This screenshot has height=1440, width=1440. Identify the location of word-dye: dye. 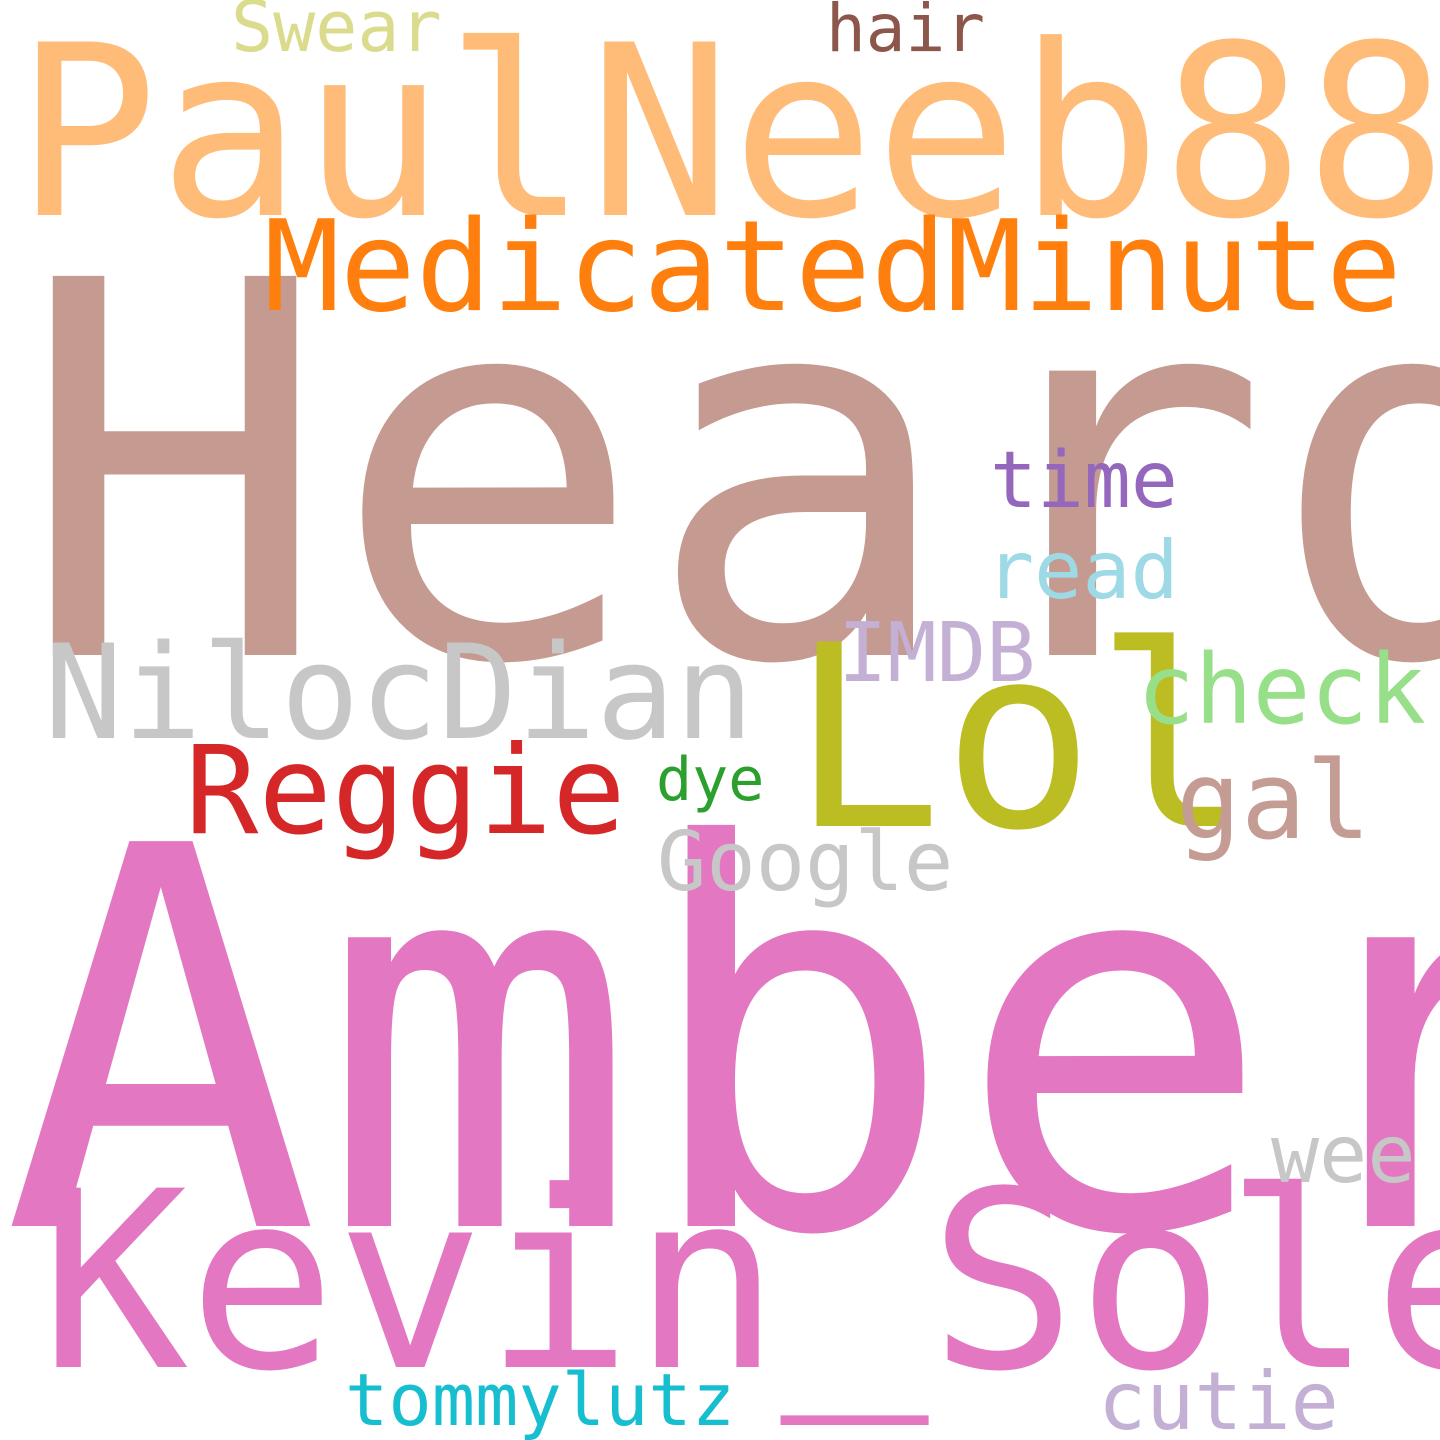
(710, 780).